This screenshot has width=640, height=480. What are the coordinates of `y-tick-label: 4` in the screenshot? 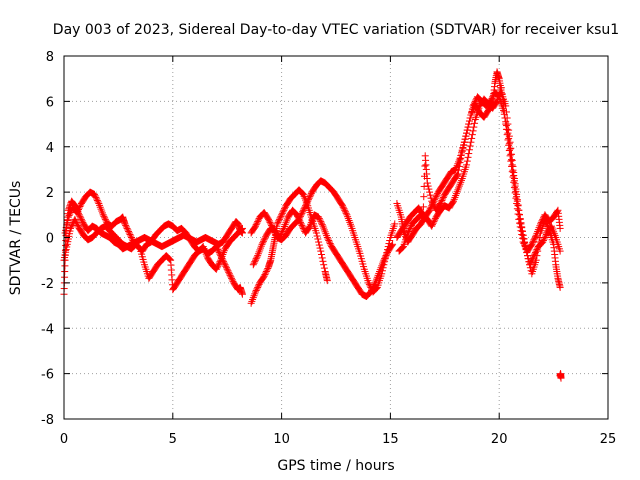 It's located at (50, 148).